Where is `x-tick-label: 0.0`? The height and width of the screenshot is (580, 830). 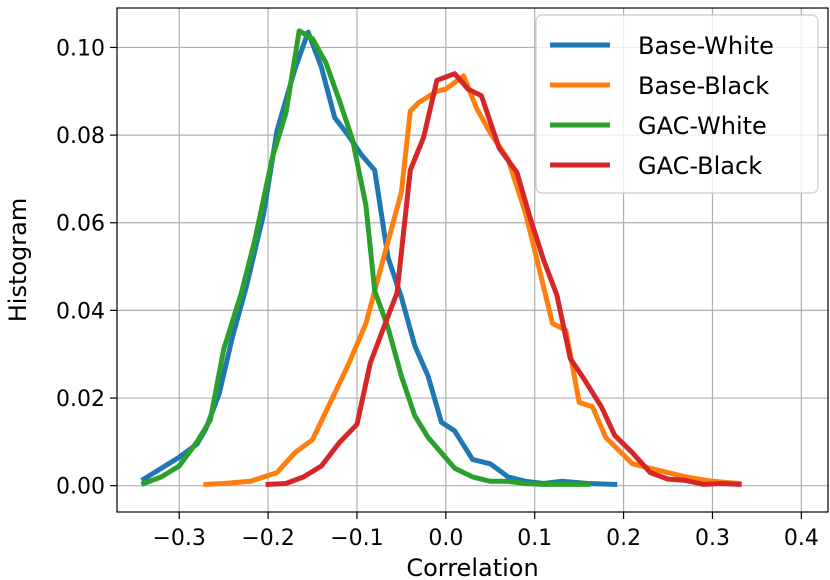
x-tick-label: 0.0 is located at coordinates (445, 538).